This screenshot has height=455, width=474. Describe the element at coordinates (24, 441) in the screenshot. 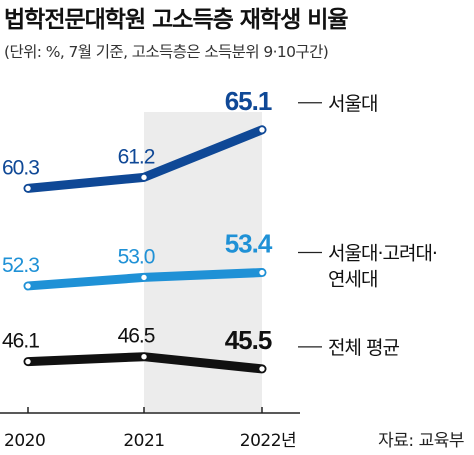

I see `x-tick-label: 2020` at that location.